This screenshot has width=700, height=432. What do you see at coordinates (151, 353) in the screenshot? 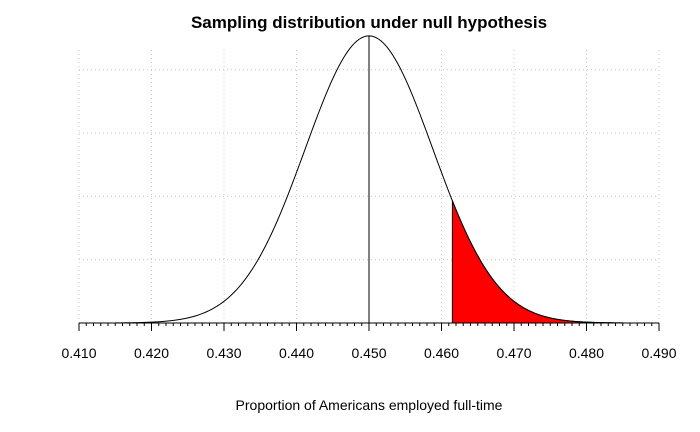
I see `x-tick-label: 0.420` at bounding box center [151, 353].